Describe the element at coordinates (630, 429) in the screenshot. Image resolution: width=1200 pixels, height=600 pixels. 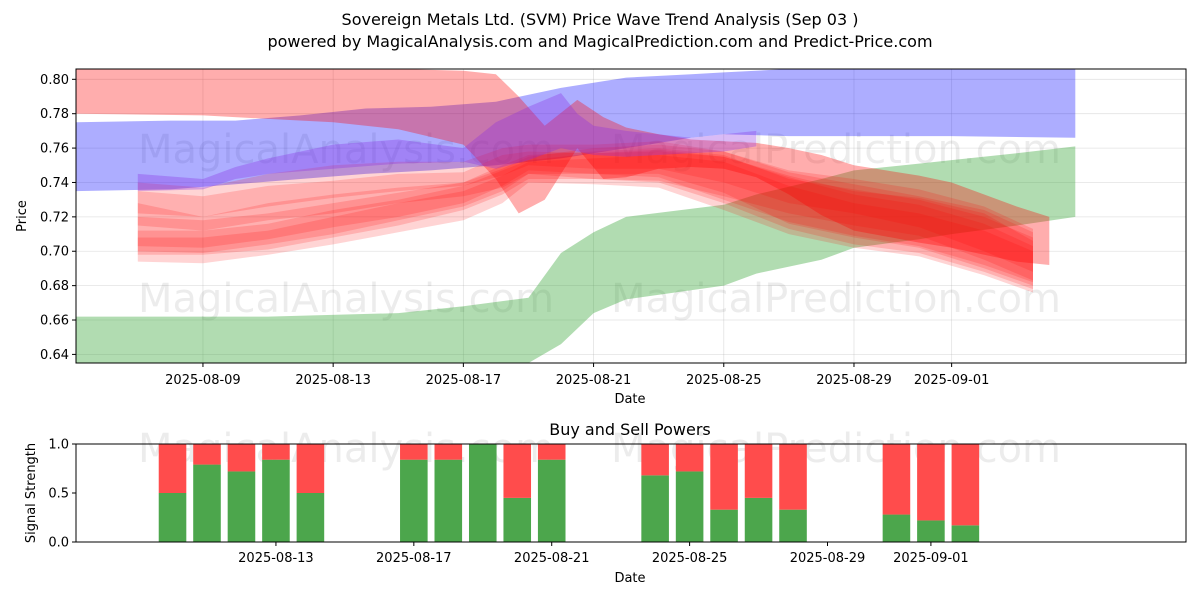
I see `buy-sell-title: Buy and Sell Powers` at that location.